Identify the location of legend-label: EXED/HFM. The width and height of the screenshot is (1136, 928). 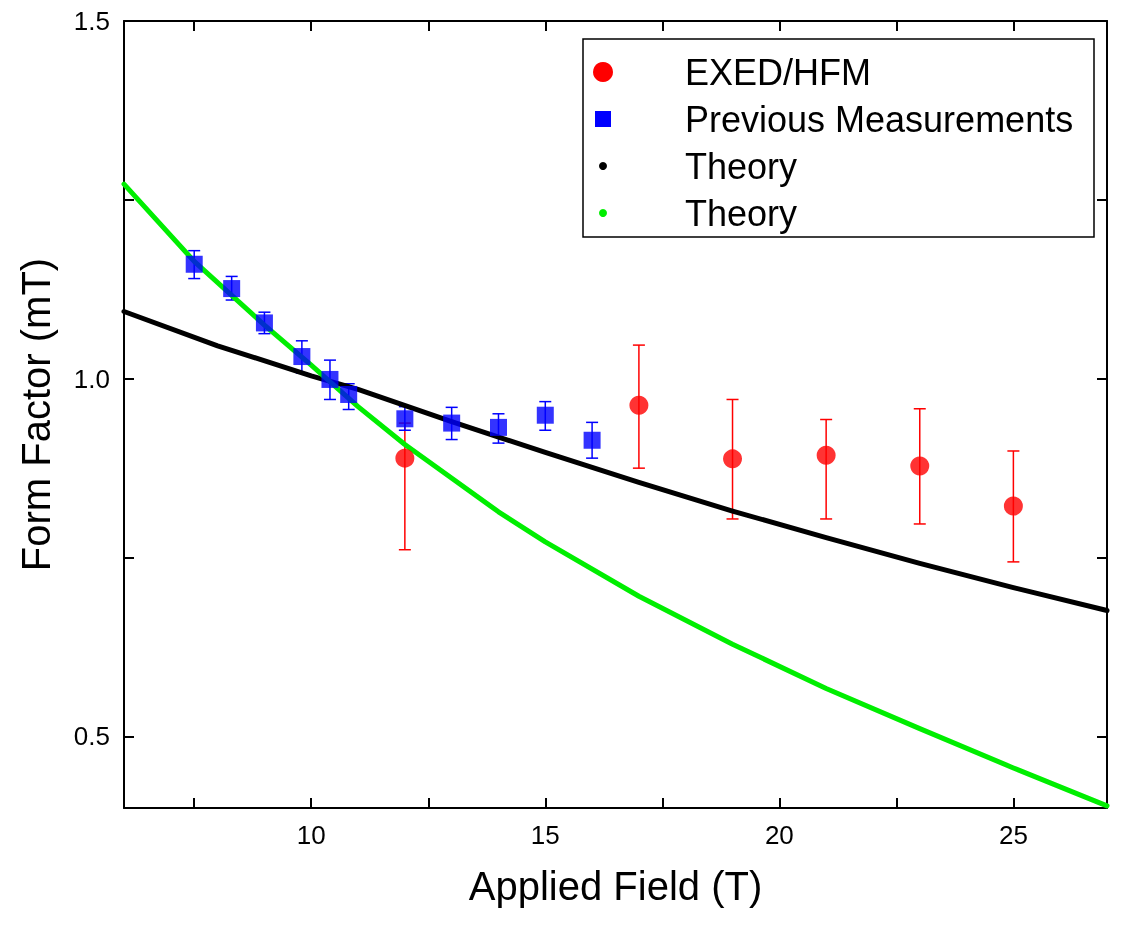
(778, 72).